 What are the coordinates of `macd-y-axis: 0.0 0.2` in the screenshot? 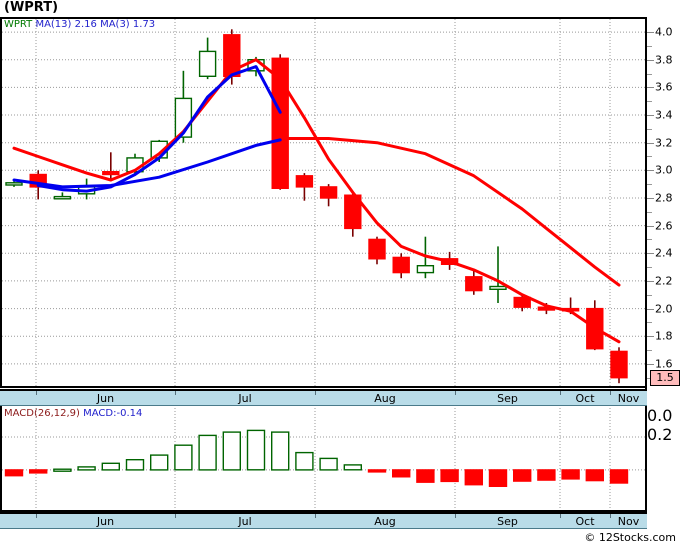 It's located at (662, 459).